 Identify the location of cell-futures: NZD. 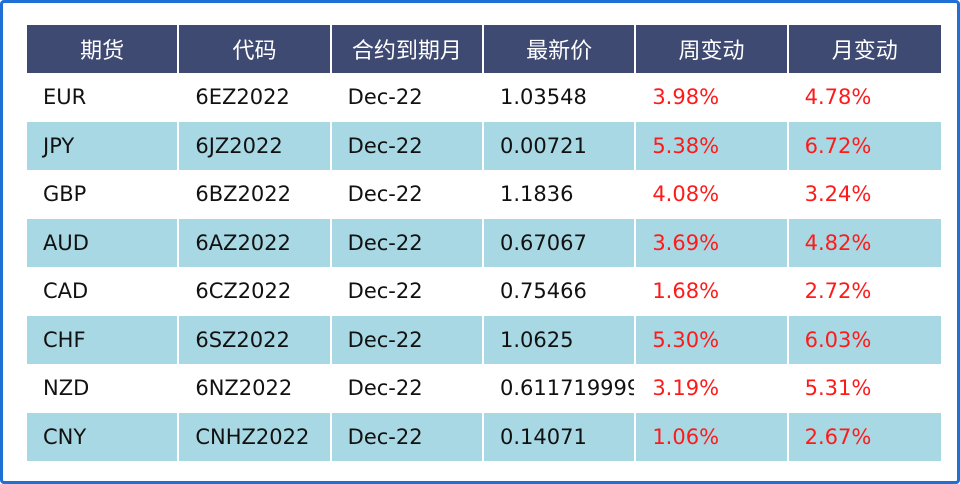
(103, 388).